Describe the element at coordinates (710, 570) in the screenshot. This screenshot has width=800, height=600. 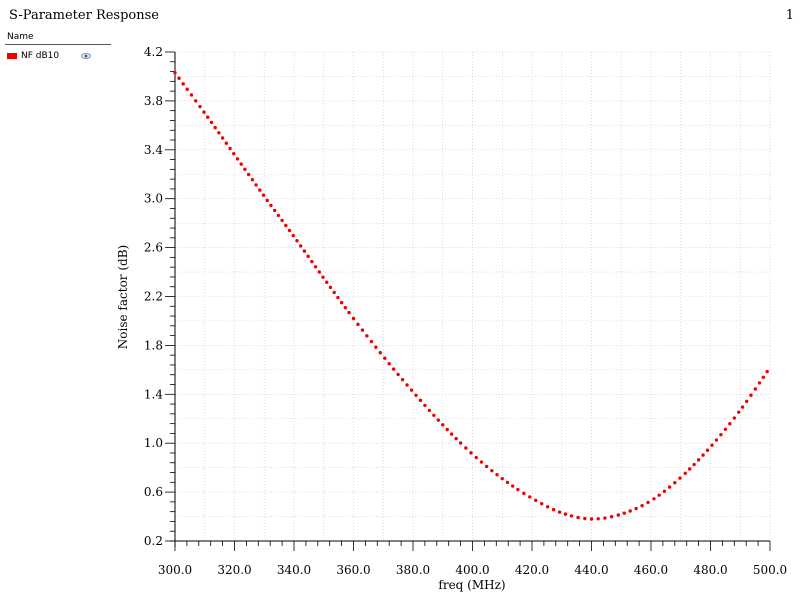
I see `x-tick-label: 480.0` at that location.